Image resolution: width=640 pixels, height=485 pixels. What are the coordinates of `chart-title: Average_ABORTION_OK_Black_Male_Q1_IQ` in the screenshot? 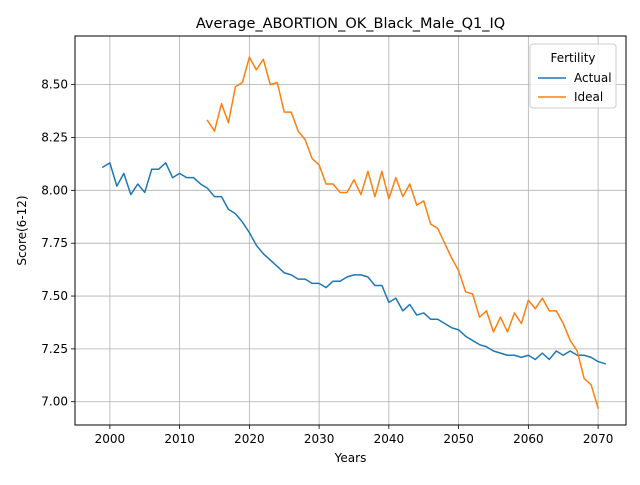 It's located at (350, 24).